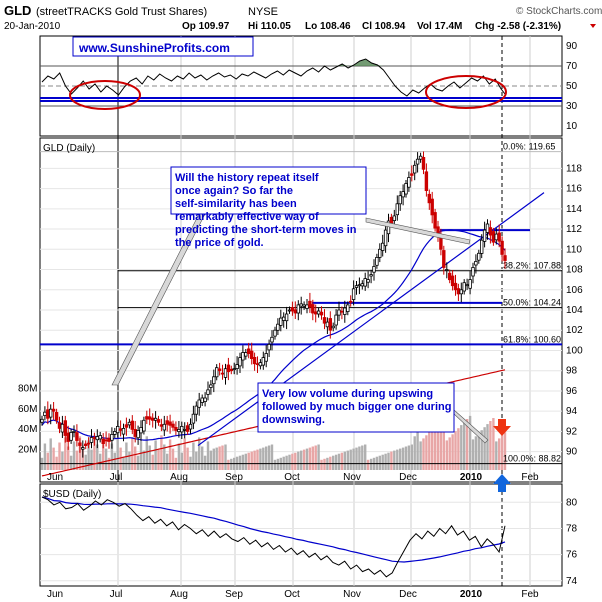 This screenshot has height=602, width=602. What do you see at coordinates (572, 555) in the screenshot?
I see `usd-tick-label: 76` at bounding box center [572, 555].